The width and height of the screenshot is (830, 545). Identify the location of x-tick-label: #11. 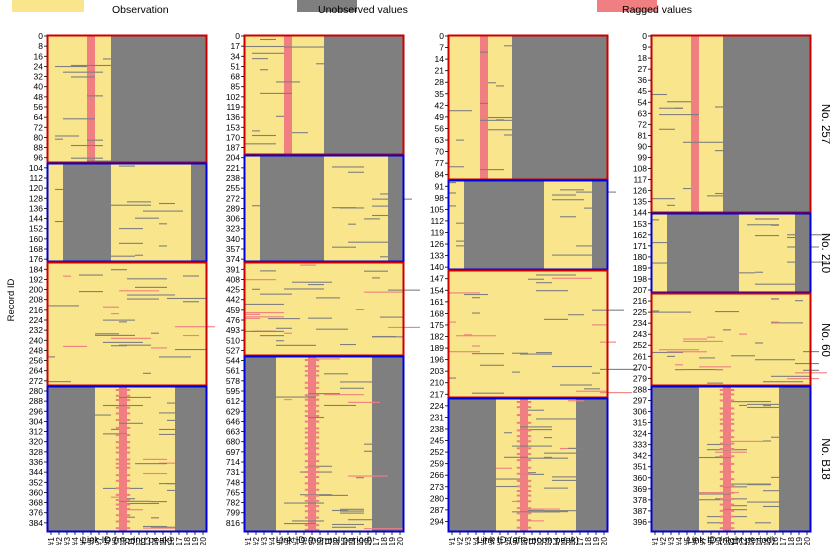
(131, 541).